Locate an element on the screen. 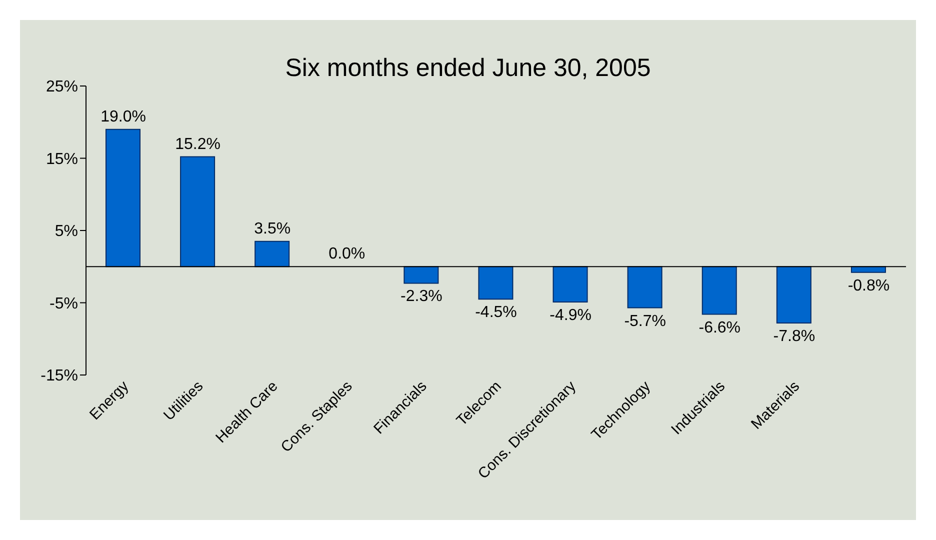 The image size is (936, 540). y-tick-label: 5% is located at coordinates (66, 231).